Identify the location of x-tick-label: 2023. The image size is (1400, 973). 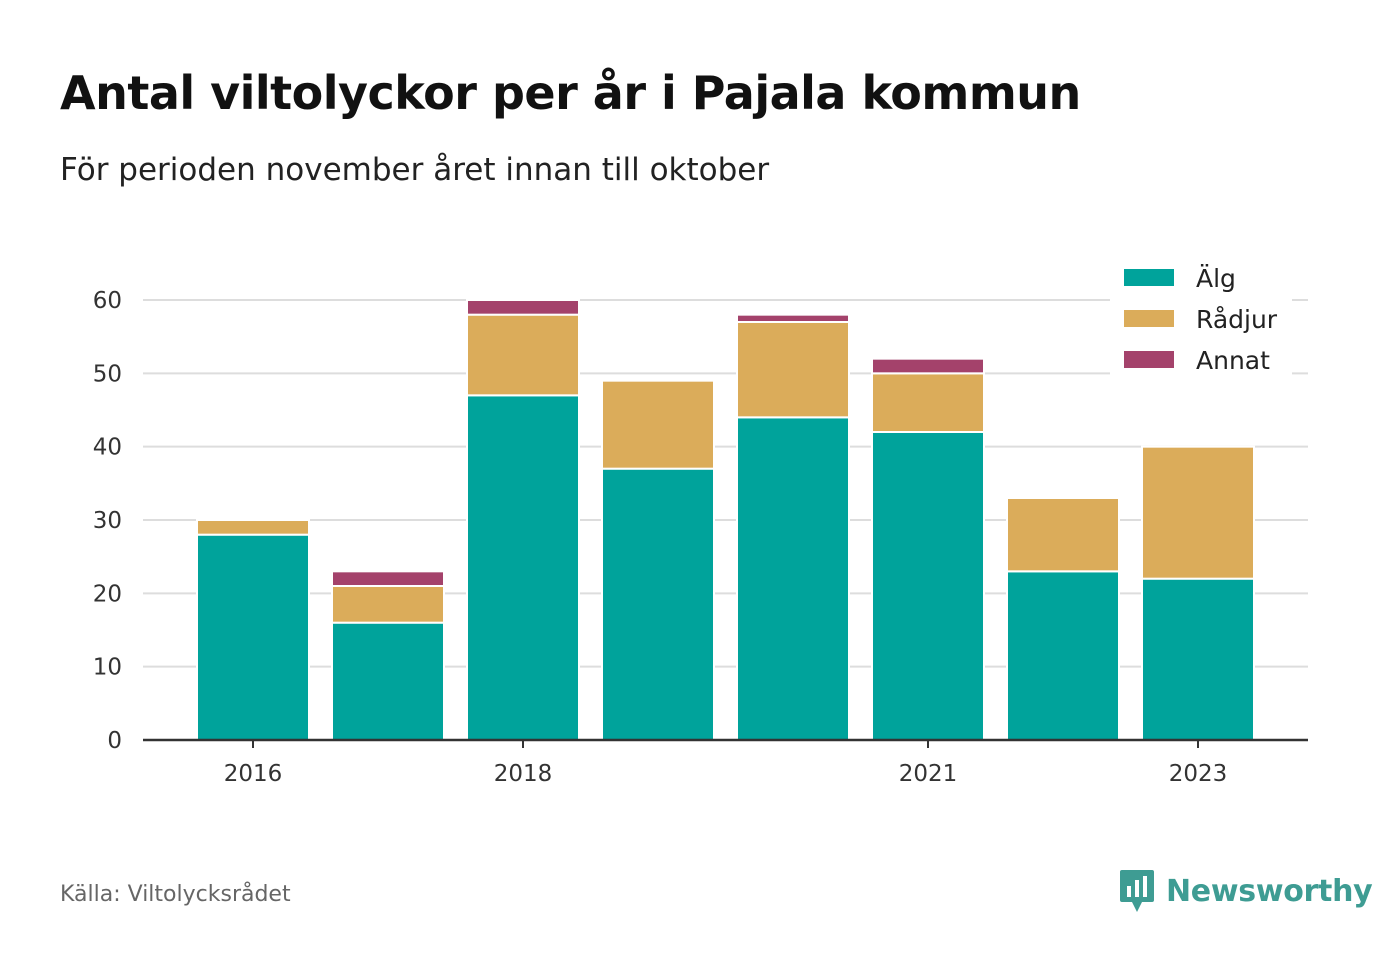
(1198, 774).